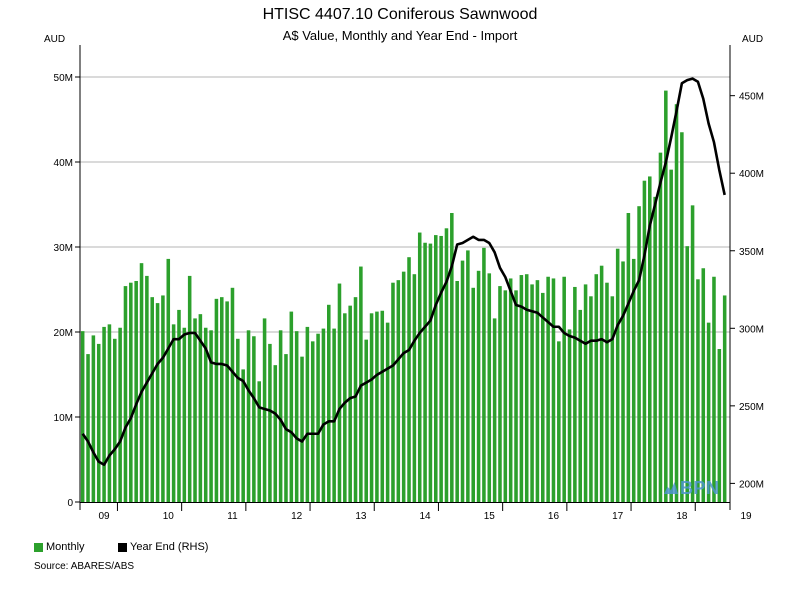  I want to click on left-axis-unit: AUD, so click(55, 39).